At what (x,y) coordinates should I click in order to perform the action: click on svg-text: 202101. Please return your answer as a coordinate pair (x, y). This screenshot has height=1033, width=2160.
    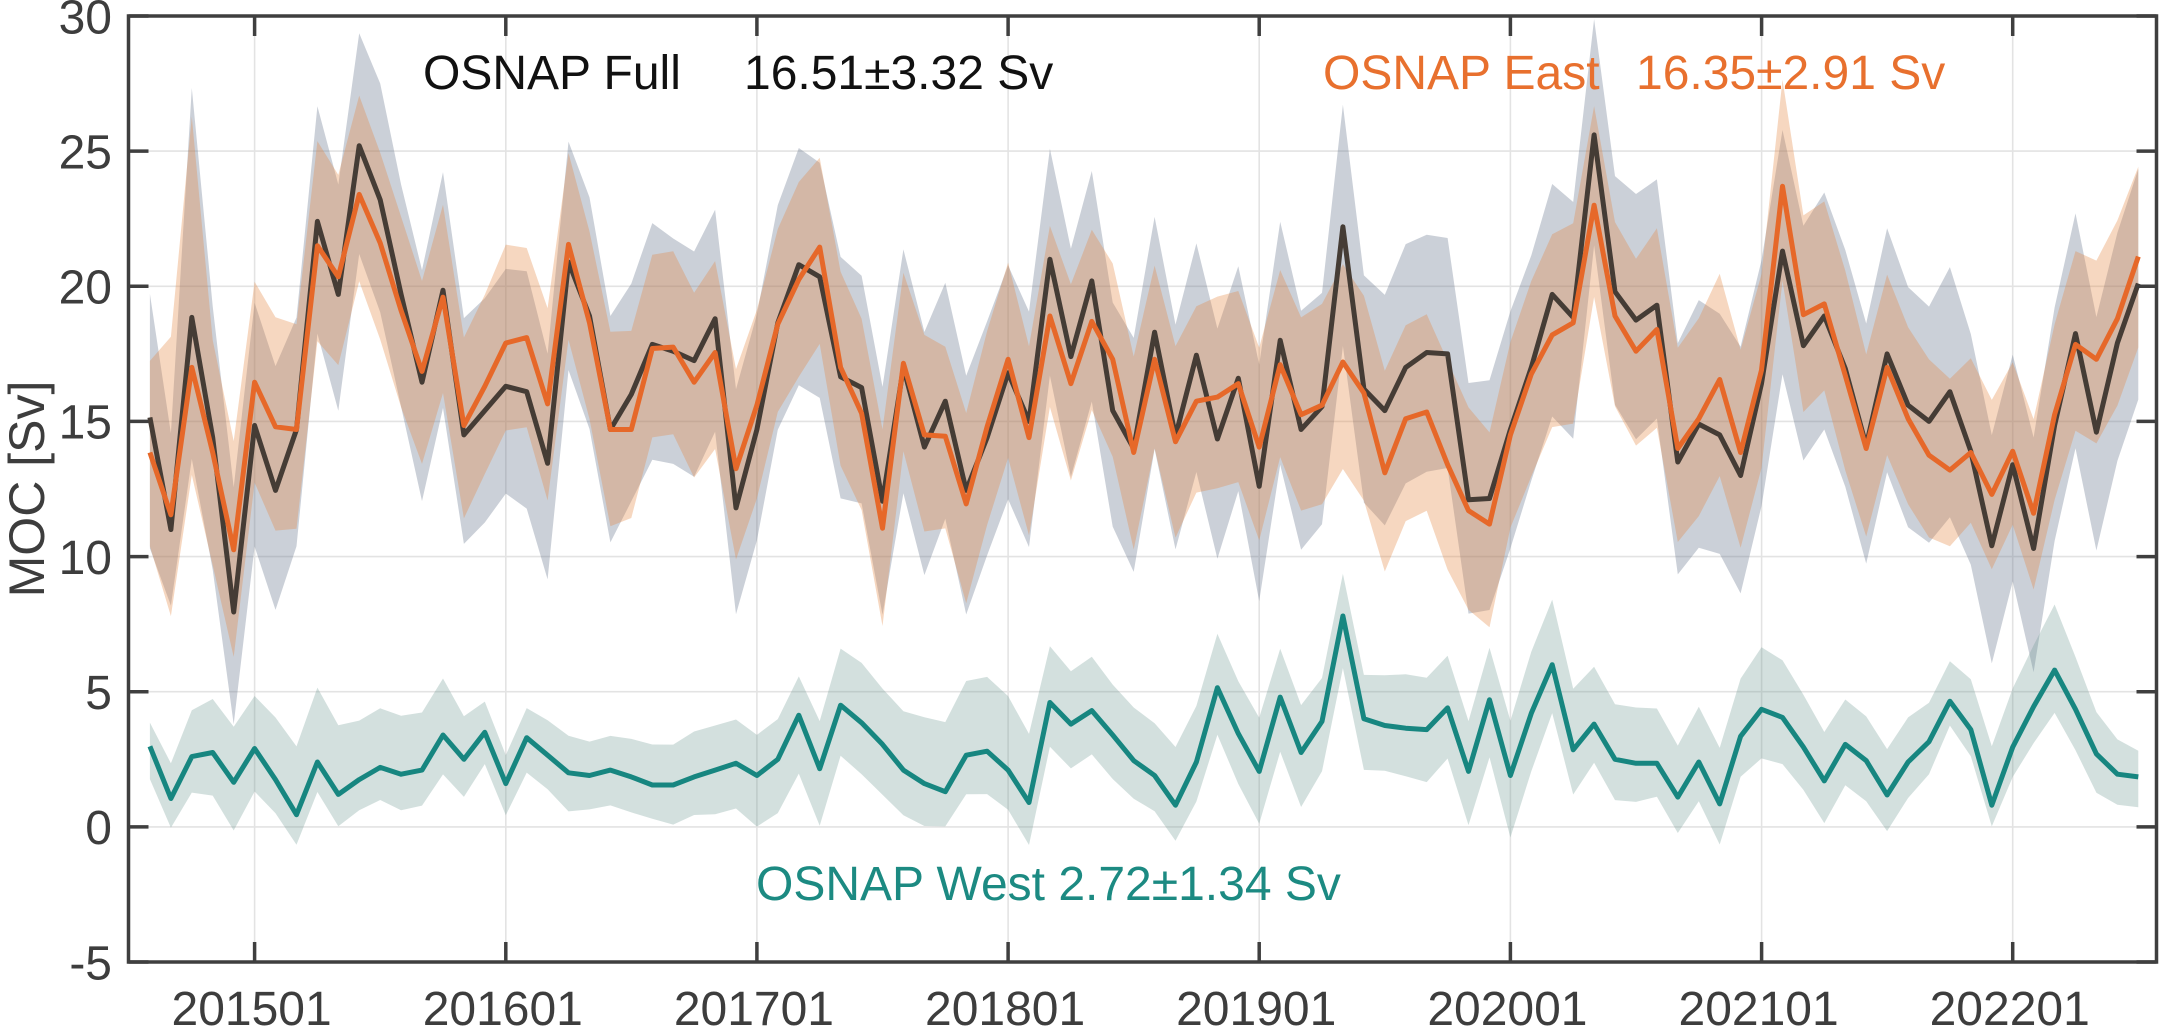
    Looking at the image, I should click on (1759, 1005).